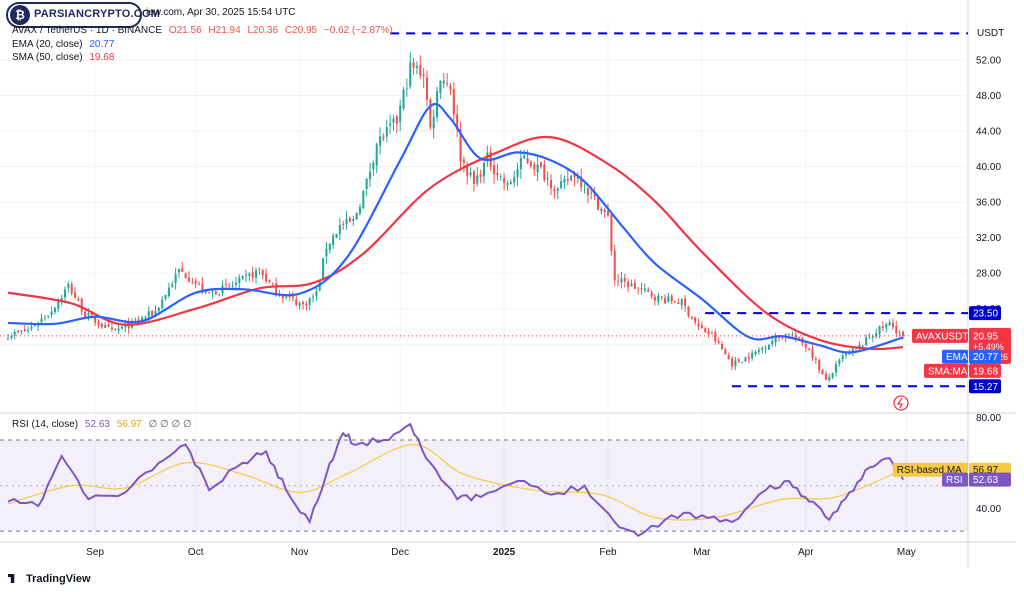  I want to click on time-tick-label: Feb, so click(608, 552).